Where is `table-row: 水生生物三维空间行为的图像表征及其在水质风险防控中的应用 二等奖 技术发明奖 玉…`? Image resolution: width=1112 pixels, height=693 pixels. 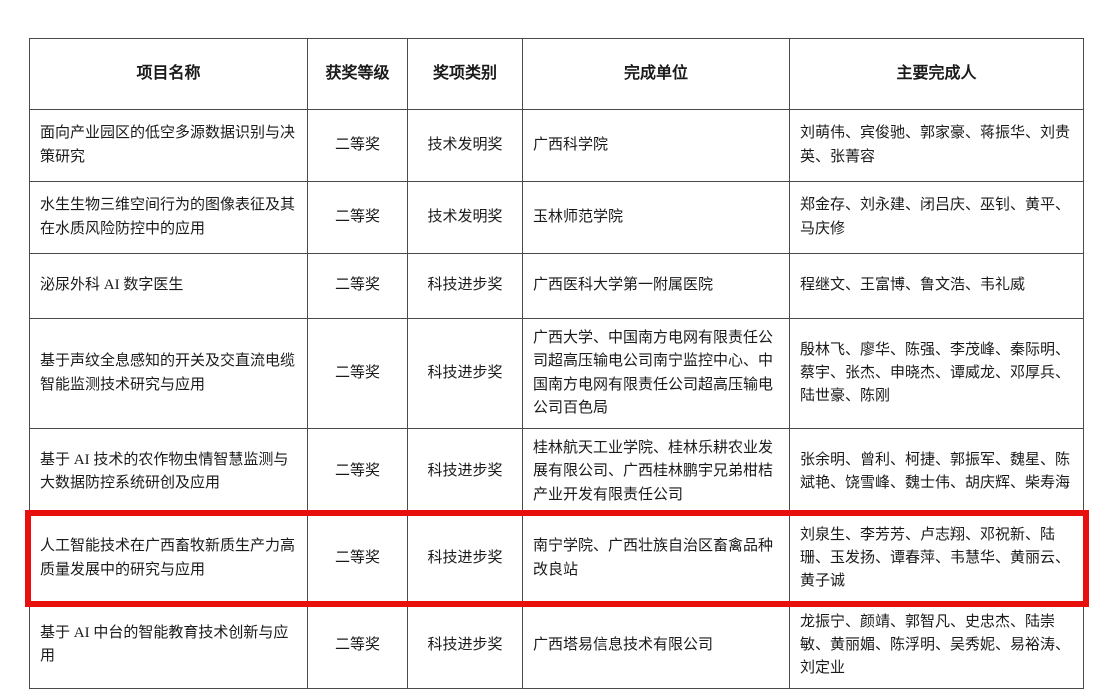 table-row: 水生生物三维空间行为的图像表征及其在水质风险防控中的应用 二等奖 技术发明奖 玉… is located at coordinates (556, 217).